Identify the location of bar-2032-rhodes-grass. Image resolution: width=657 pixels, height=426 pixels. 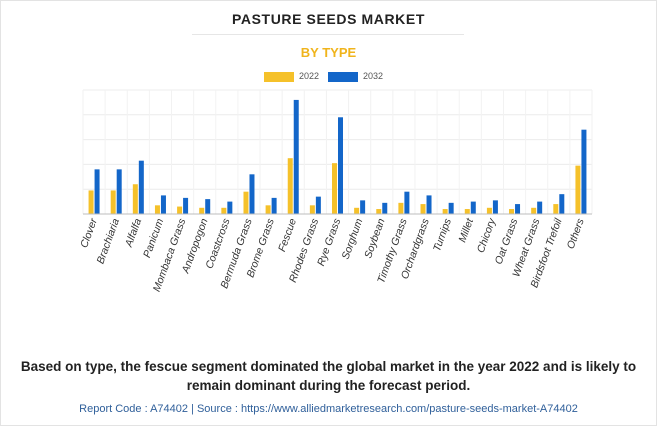
(318, 205).